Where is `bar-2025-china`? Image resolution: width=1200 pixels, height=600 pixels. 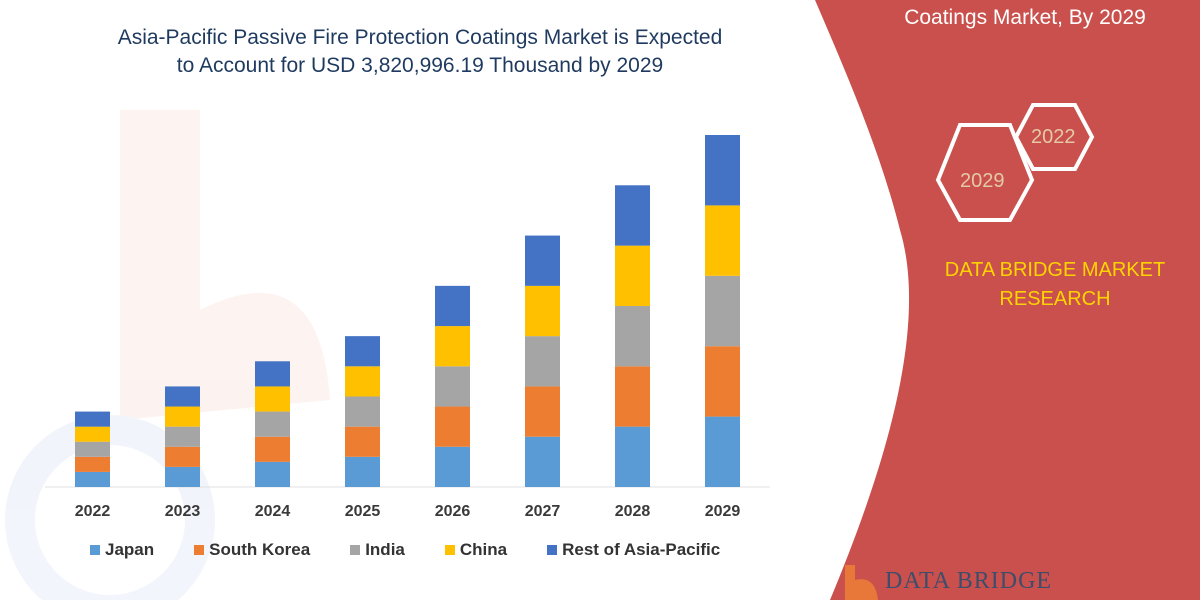
bar-2025-china is located at coordinates (362, 381).